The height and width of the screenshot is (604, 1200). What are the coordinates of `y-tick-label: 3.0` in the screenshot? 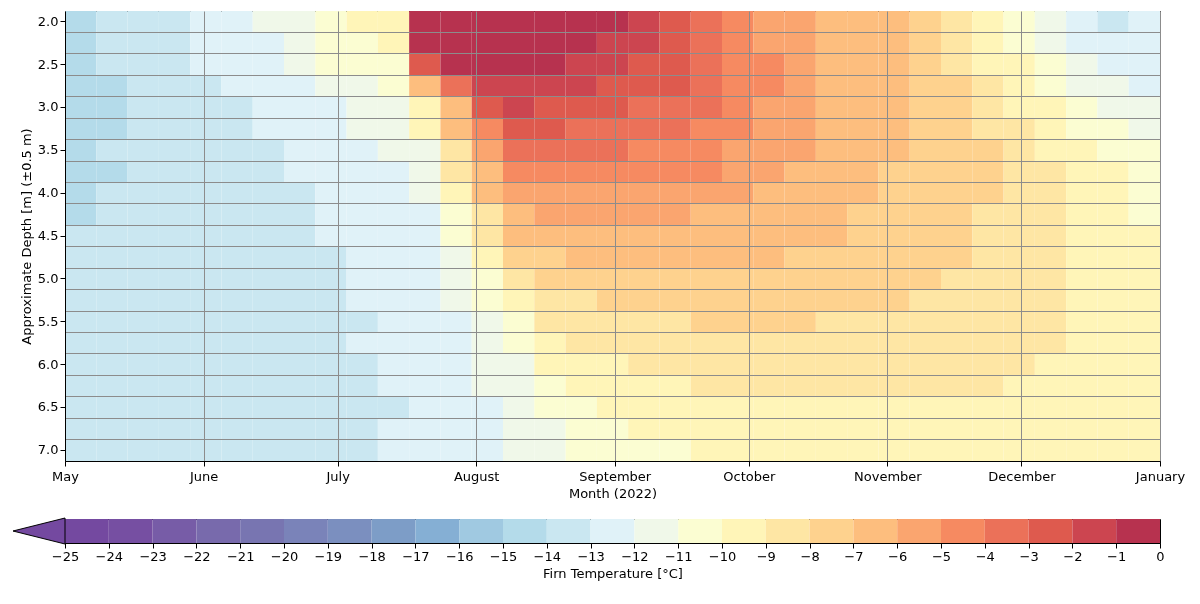 It's located at (48, 107).